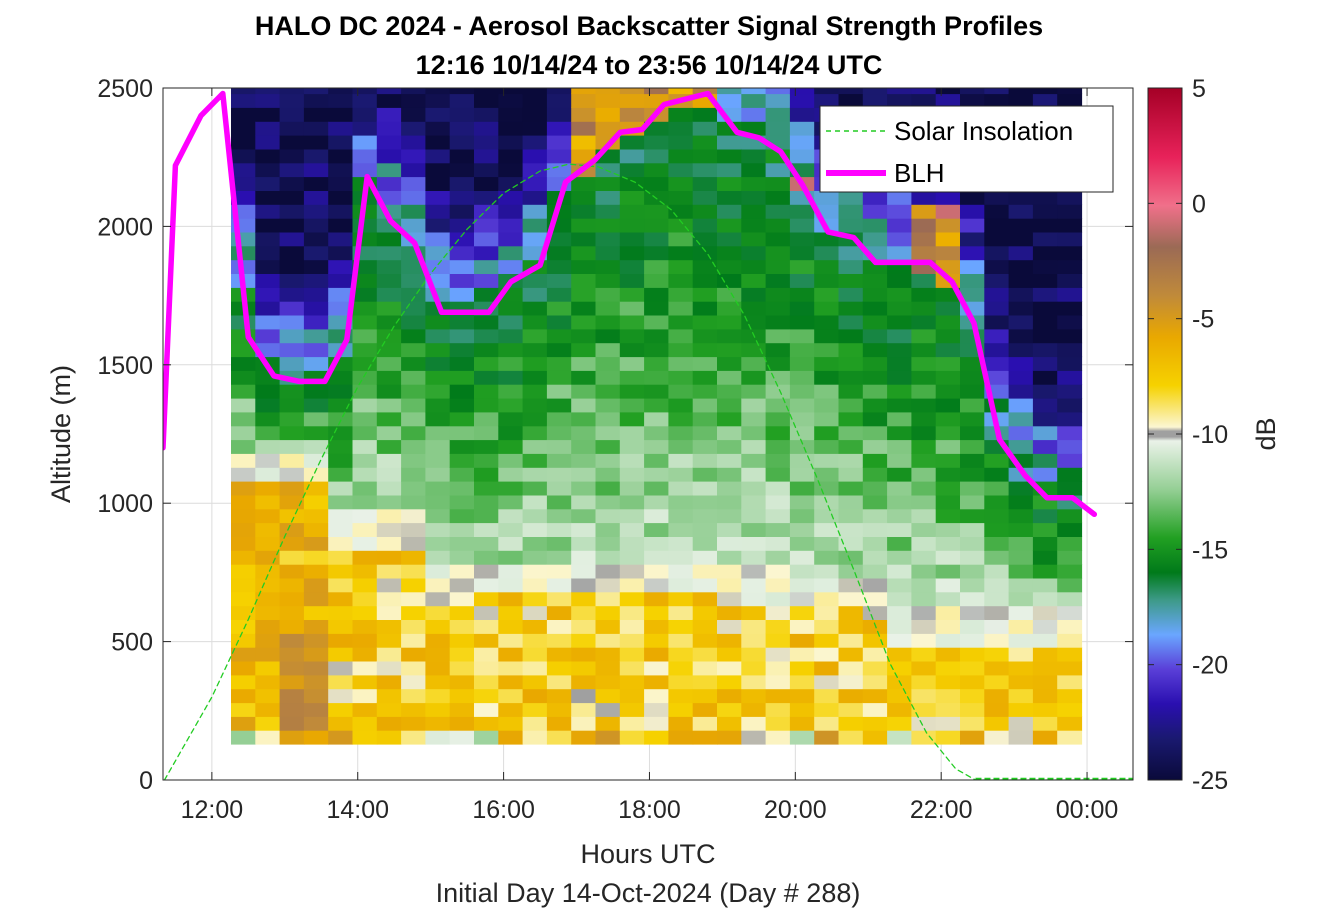 Image resolution: width=1343 pixels, height=916 pixels. I want to click on colorbar-tick-label: 5, so click(1199, 89).